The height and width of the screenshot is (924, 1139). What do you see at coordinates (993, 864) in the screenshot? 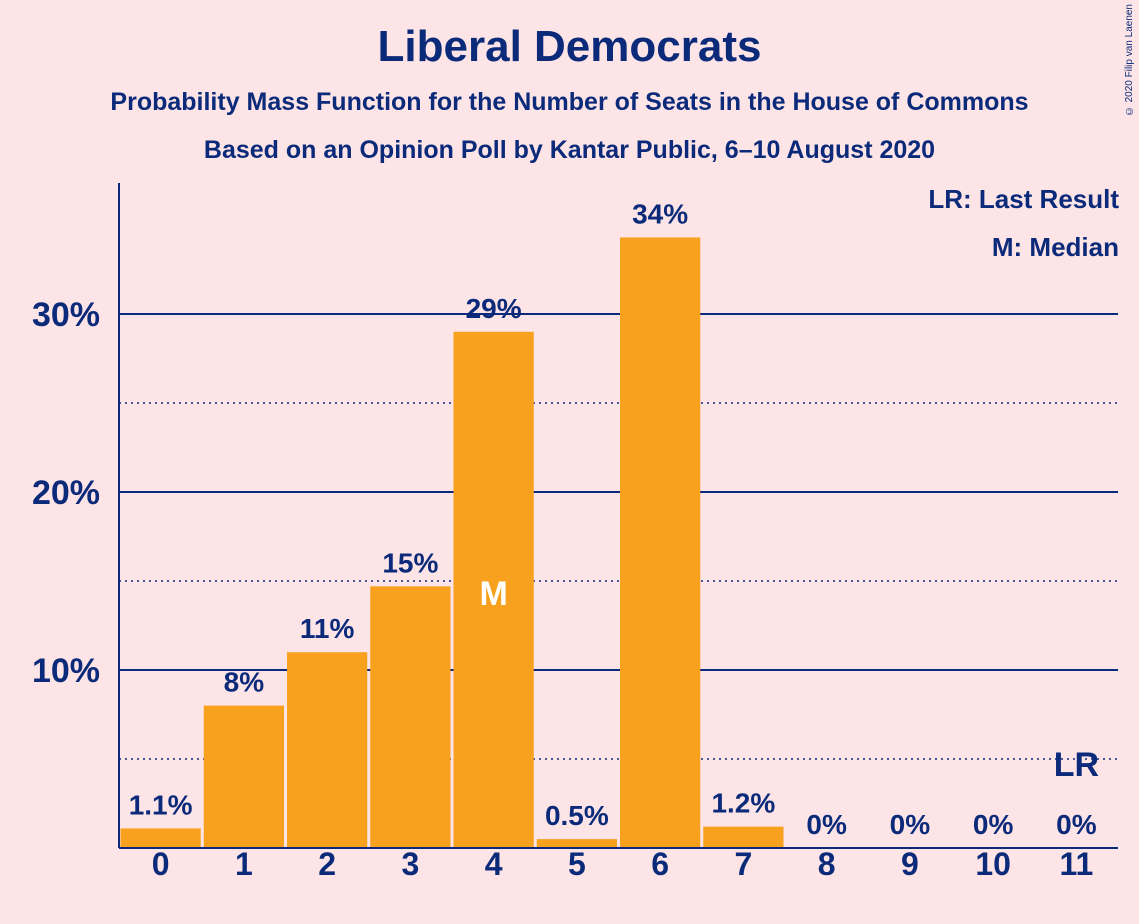
I see `x-tick-label: 10` at bounding box center [993, 864].